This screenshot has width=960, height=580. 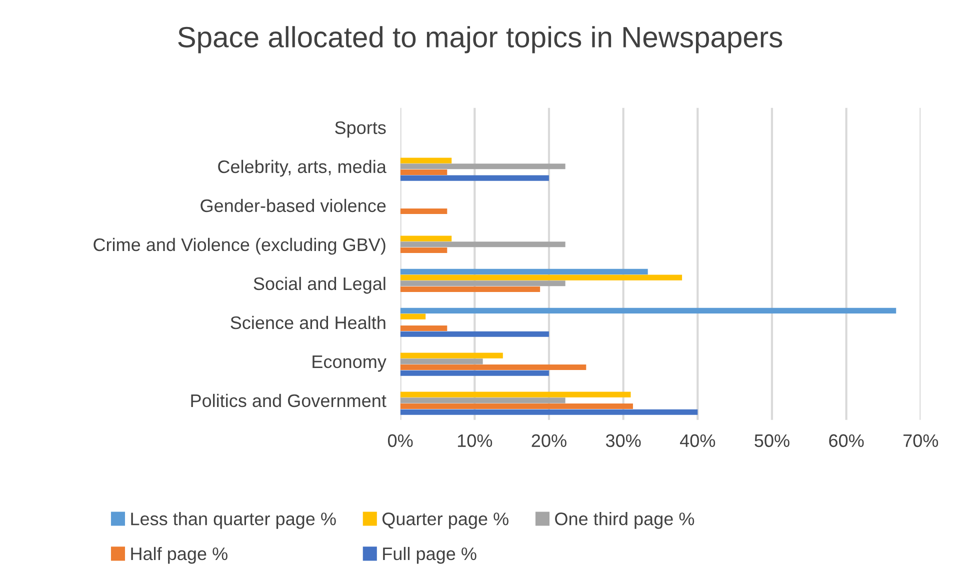 I want to click on legend-label: Less than quarter page %, so click(x=233, y=520).